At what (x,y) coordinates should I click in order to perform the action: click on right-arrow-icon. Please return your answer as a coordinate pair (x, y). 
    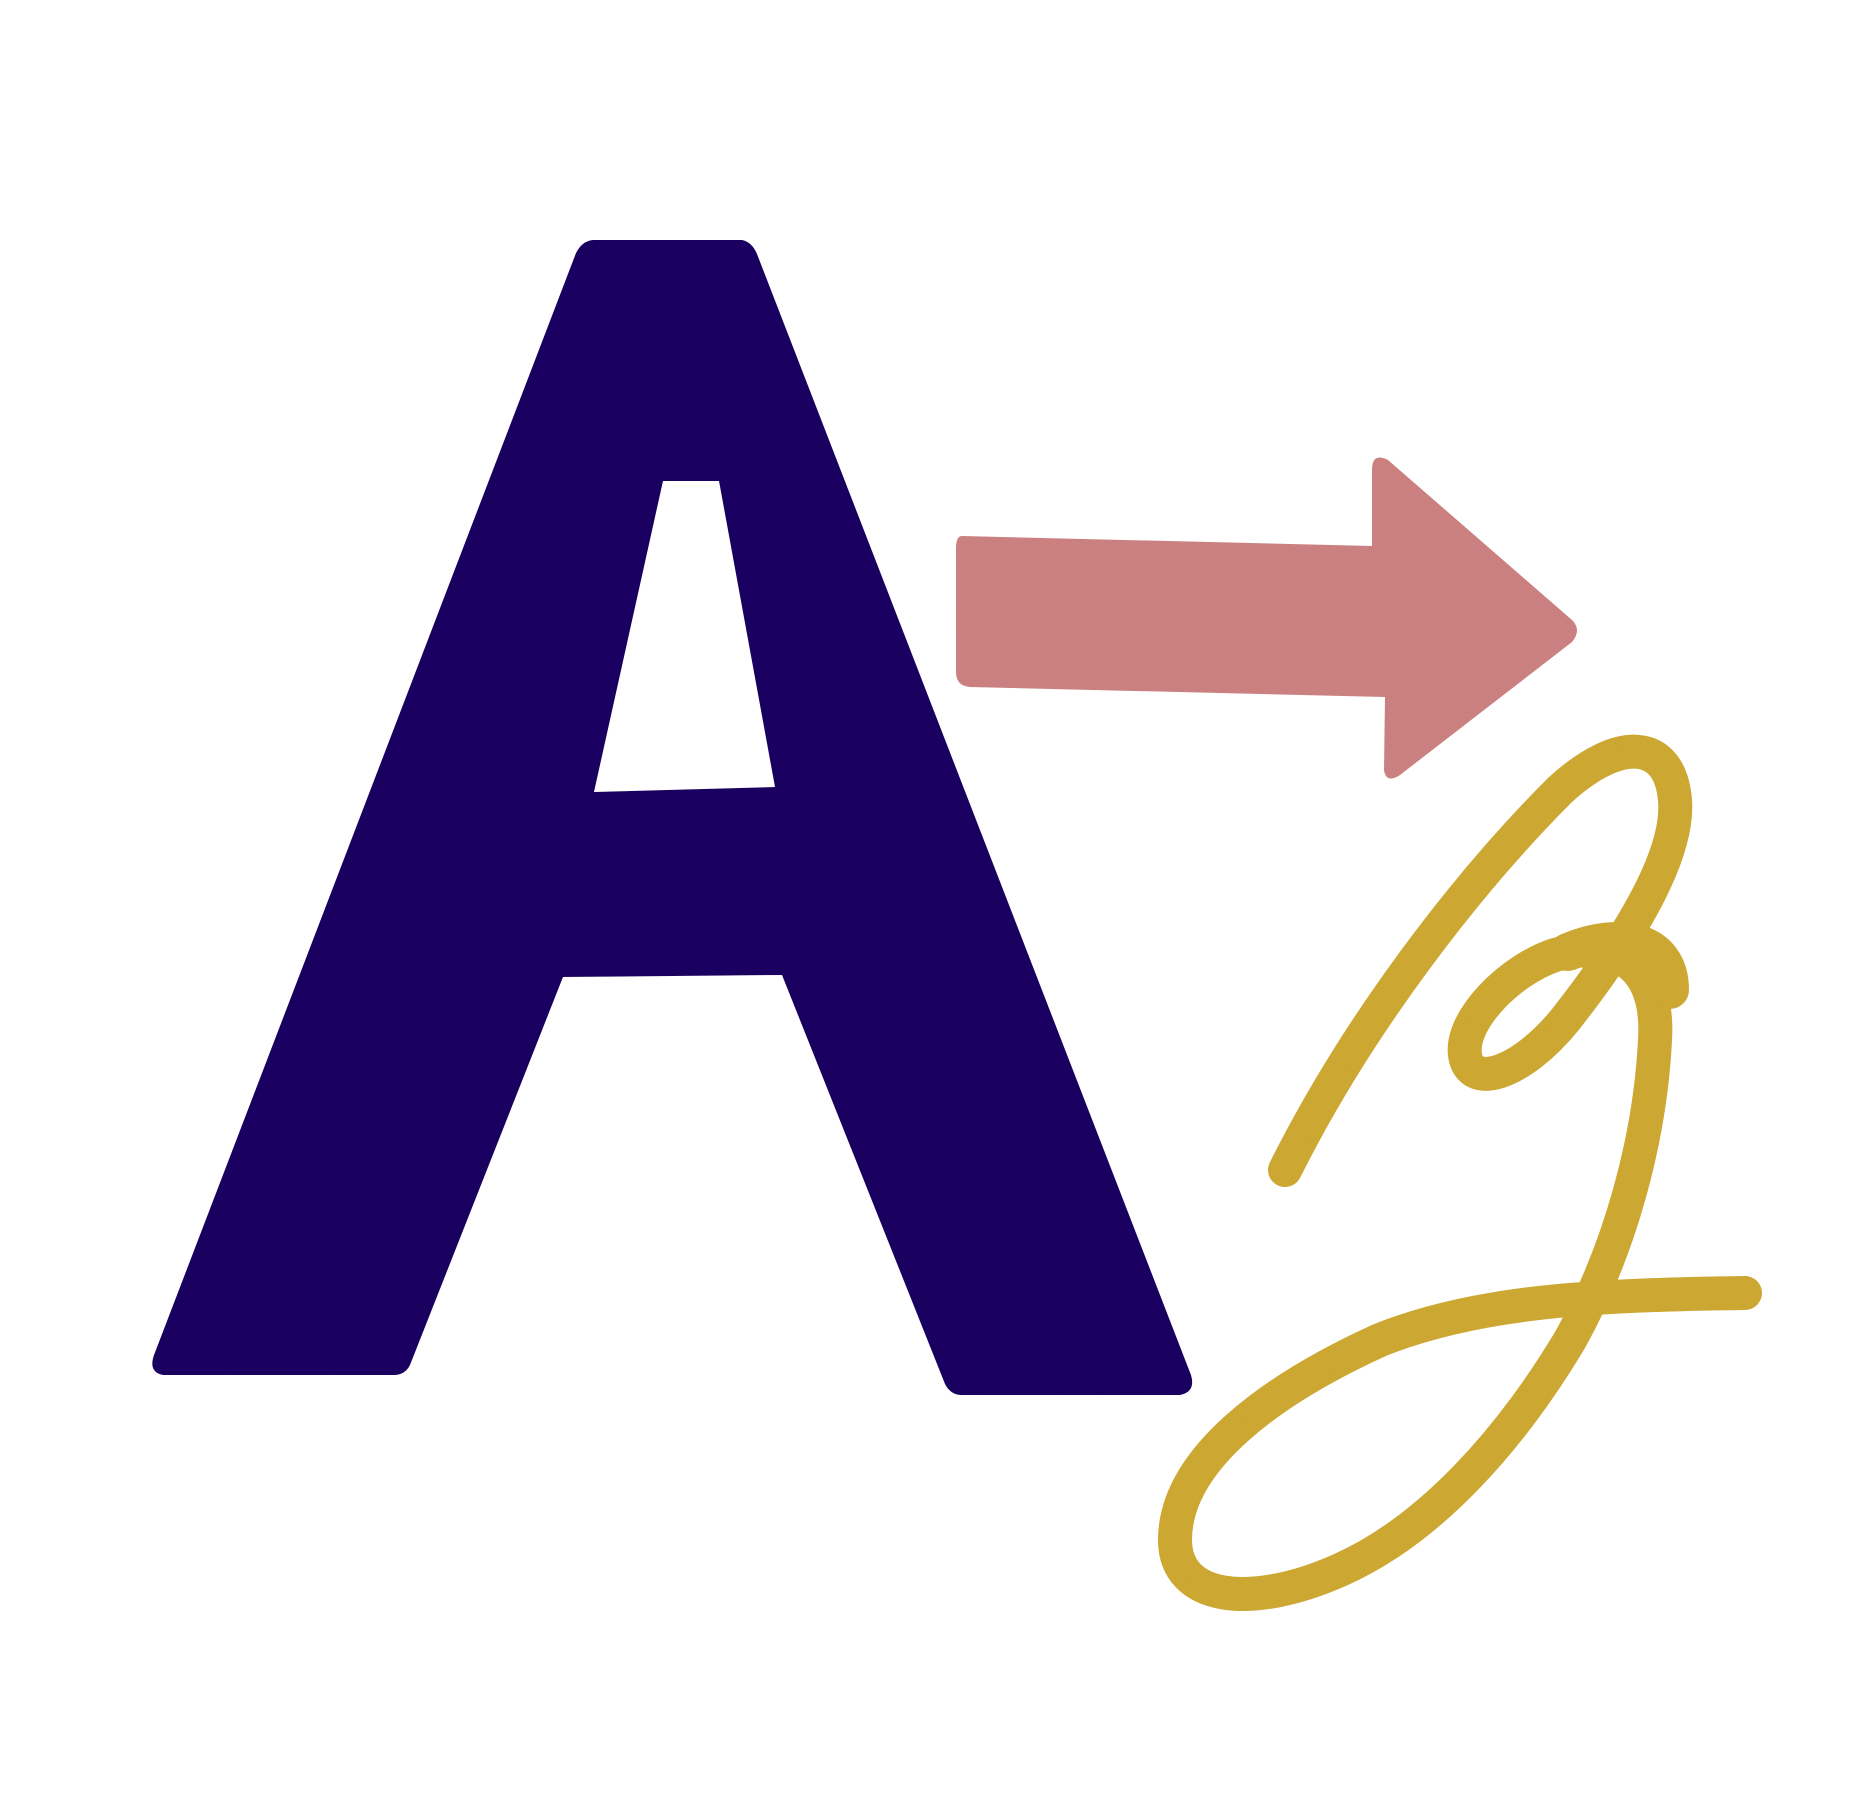
    Looking at the image, I should click on (1266, 618).